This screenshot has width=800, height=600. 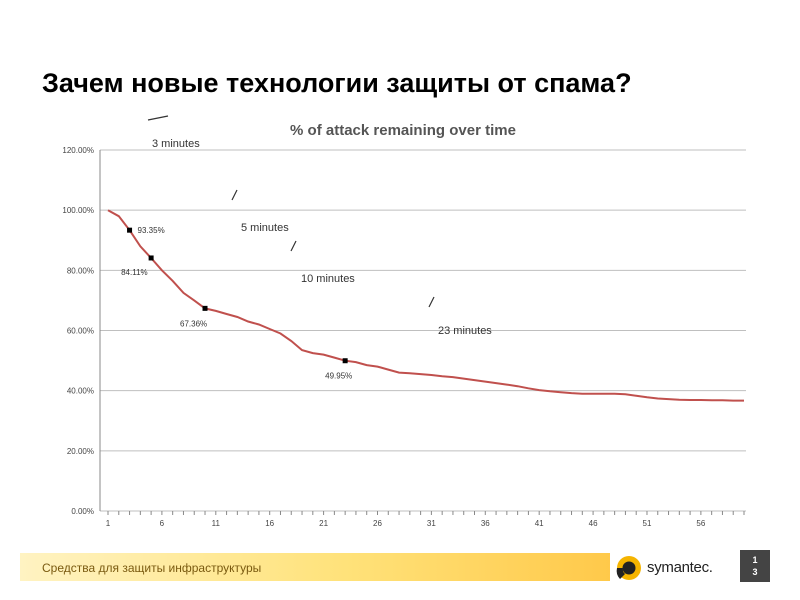 What do you see at coordinates (337, 83) in the screenshot?
I see `slide-title: Зачем новые технологии защиты от спама?` at bounding box center [337, 83].